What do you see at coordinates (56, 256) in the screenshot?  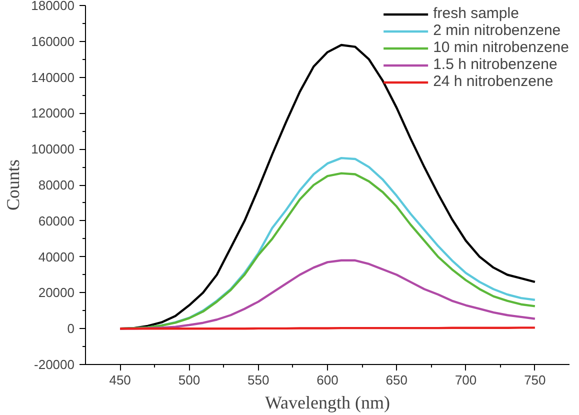 I see `y-tick-label: 40000` at bounding box center [56, 256].